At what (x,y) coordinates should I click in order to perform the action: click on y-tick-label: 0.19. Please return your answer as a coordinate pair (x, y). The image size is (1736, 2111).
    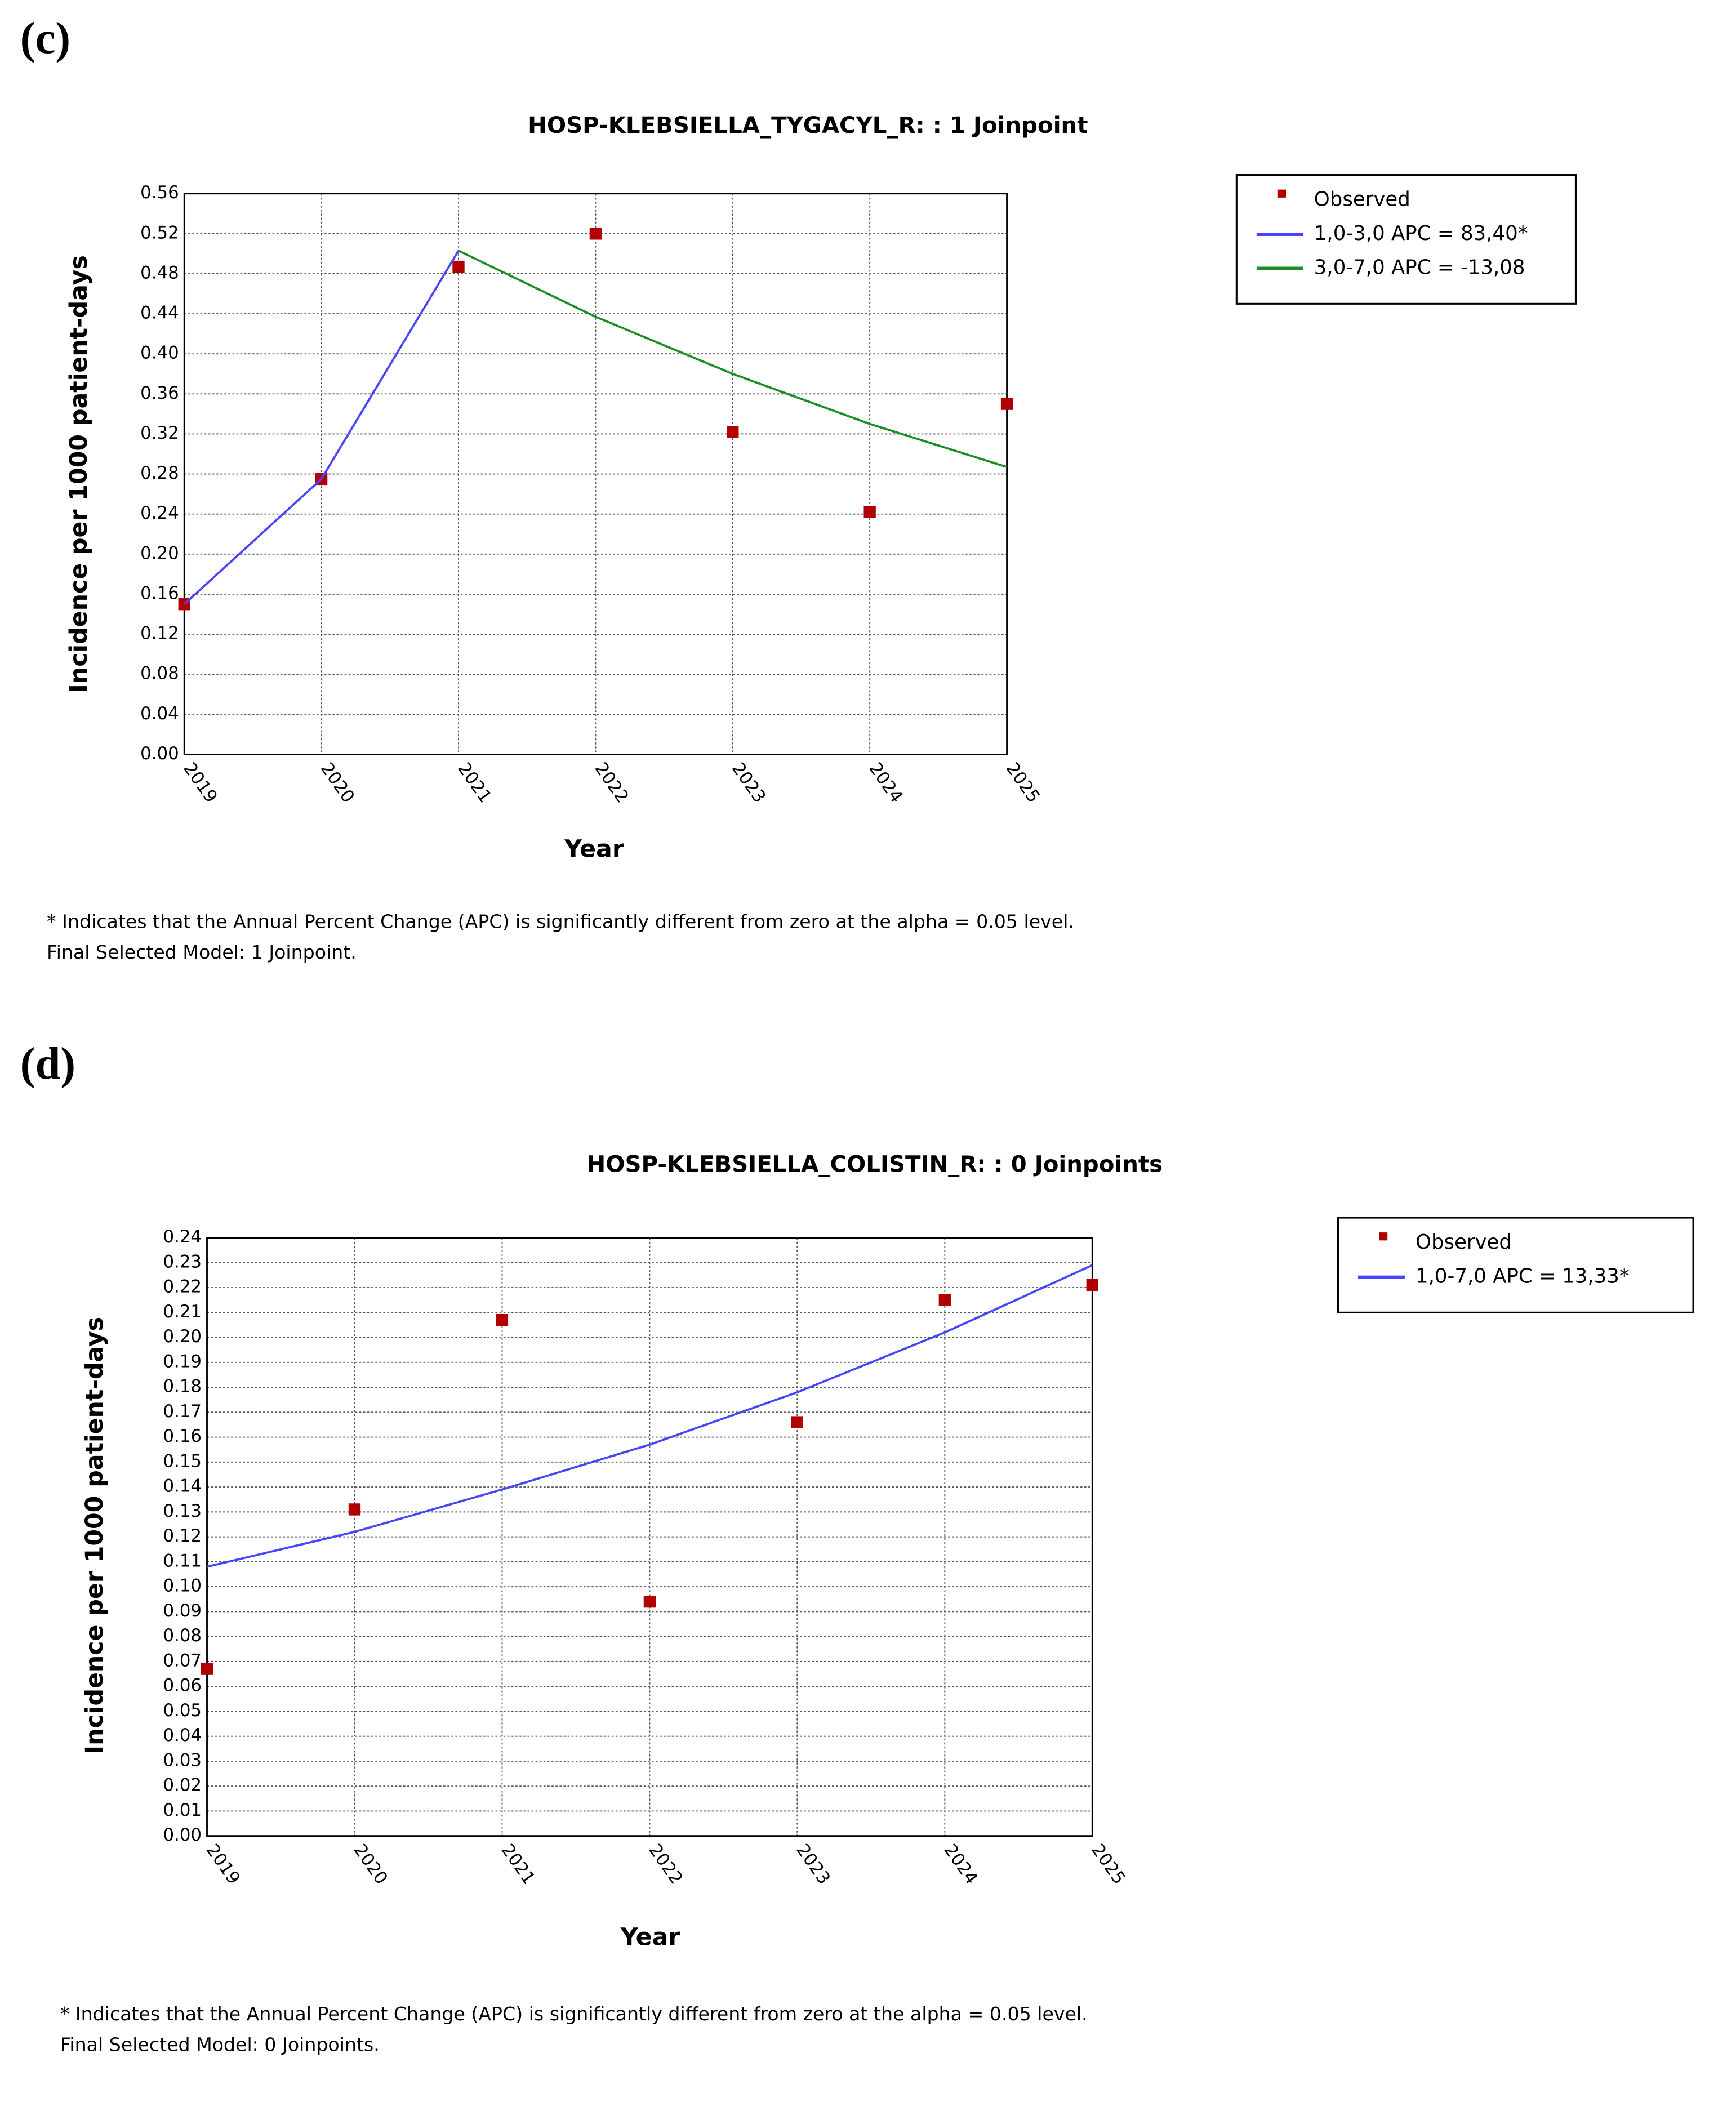
    Looking at the image, I should click on (182, 1361).